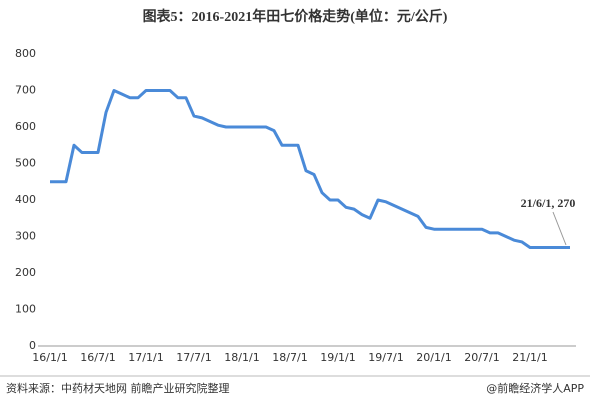 The image size is (590, 409). I want to click on annotation-leader, so click(559, 228).